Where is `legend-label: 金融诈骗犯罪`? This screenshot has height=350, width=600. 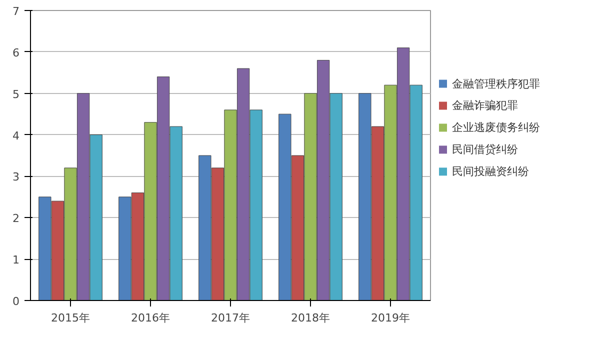
legend-label: 金融诈骗犯罪 is located at coordinates (485, 105).